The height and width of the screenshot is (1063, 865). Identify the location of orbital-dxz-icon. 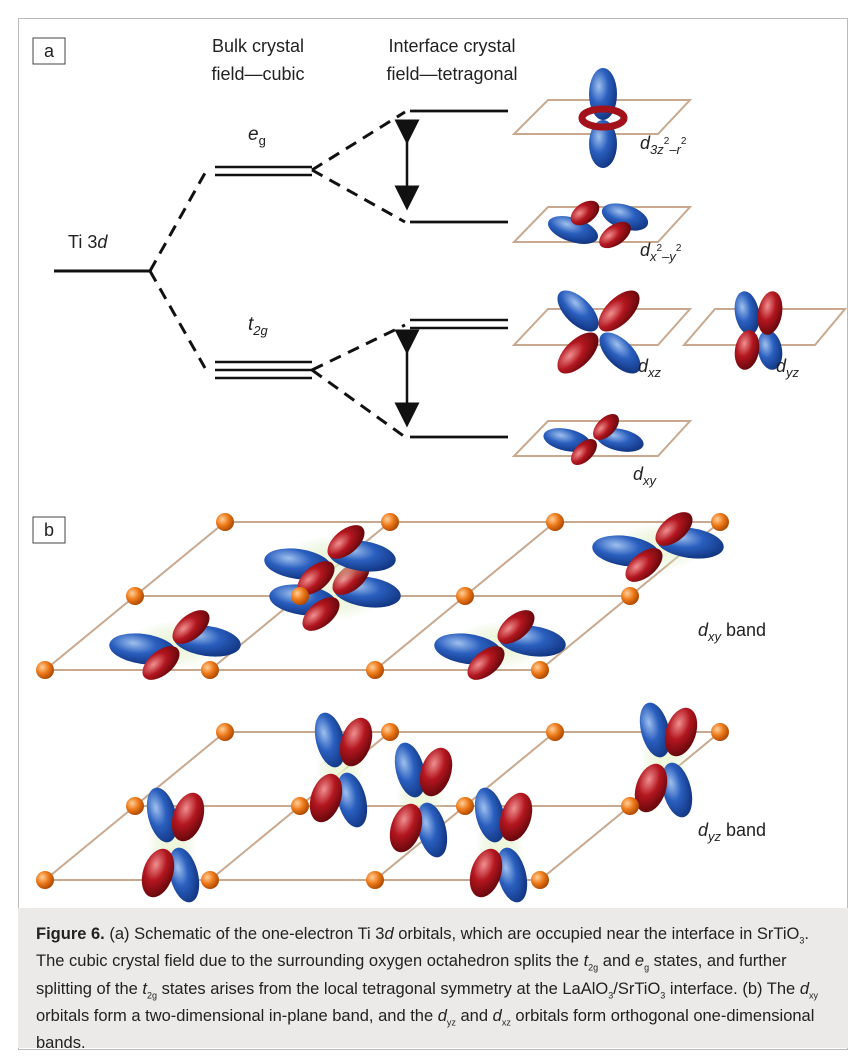
(599, 332).